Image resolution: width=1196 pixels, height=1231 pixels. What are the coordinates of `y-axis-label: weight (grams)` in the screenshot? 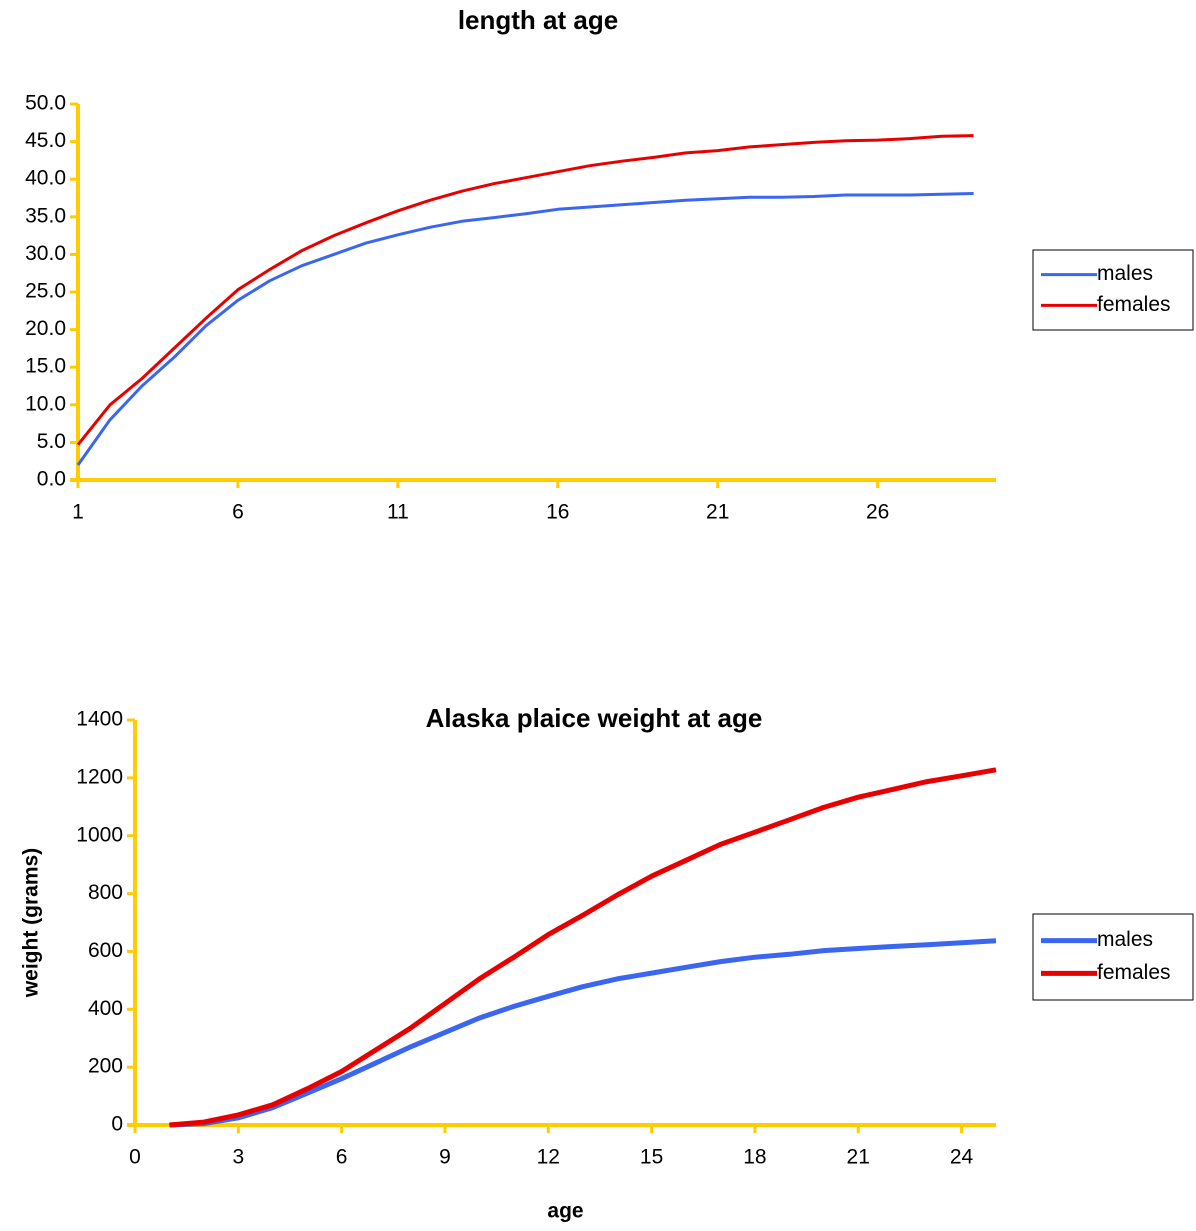 It's located at (31, 923).